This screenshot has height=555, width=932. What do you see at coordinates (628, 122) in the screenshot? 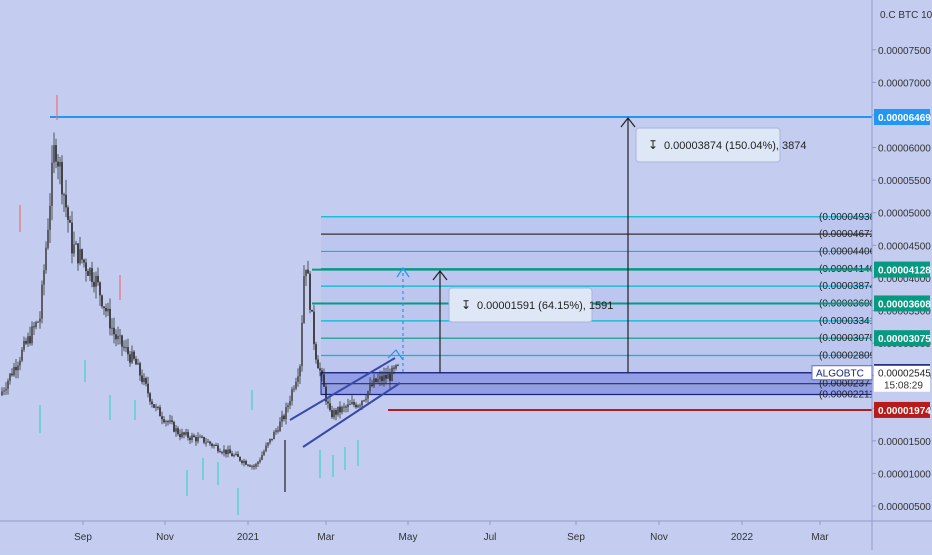
I see `measure-arrowhead` at bounding box center [628, 122].